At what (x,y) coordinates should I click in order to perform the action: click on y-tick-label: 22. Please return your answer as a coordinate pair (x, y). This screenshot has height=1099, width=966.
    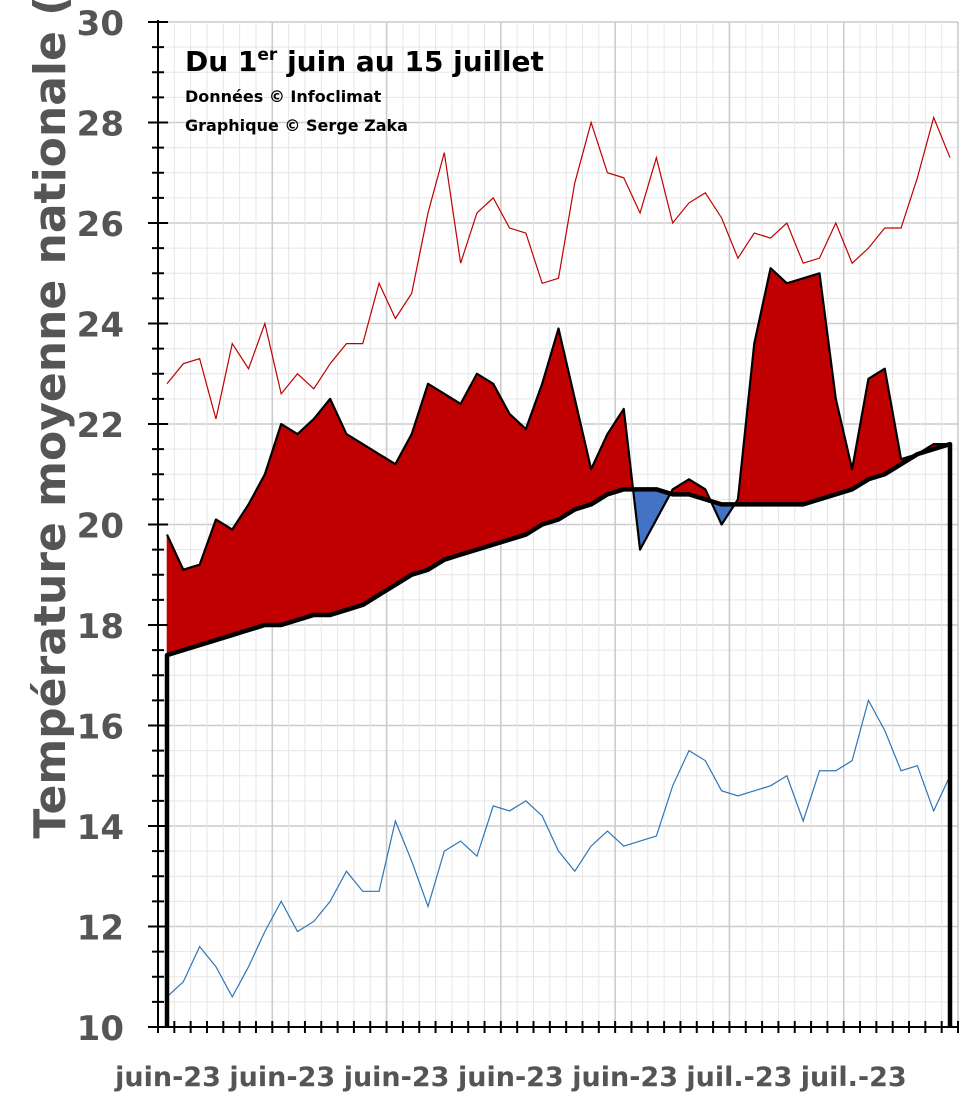
    Looking at the image, I should click on (100, 426).